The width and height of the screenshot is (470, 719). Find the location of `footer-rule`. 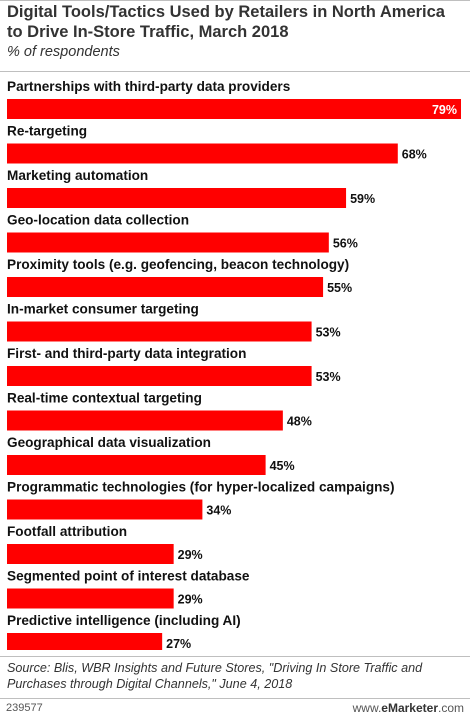

footer-rule is located at coordinates (235, 698).